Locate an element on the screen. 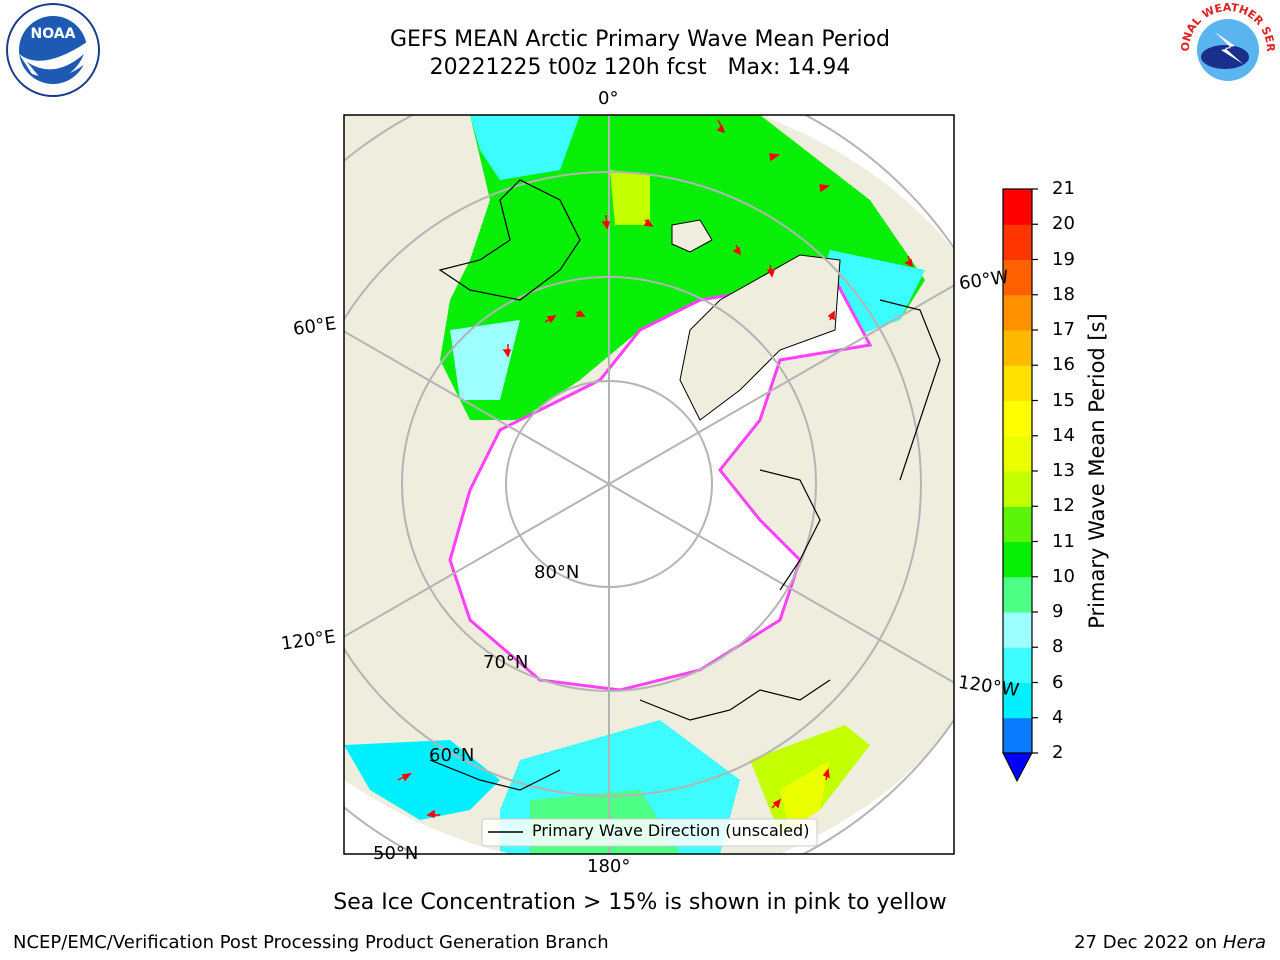  noaa-logo: NOAA is located at coordinates (53, 50).